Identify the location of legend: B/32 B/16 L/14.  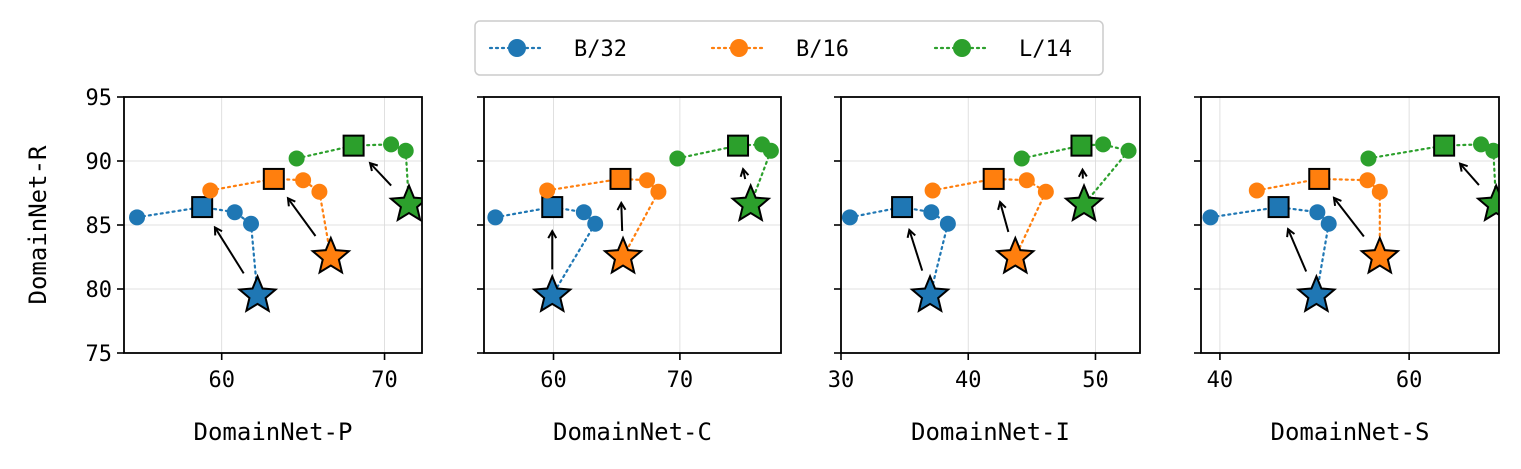
(789, 48).